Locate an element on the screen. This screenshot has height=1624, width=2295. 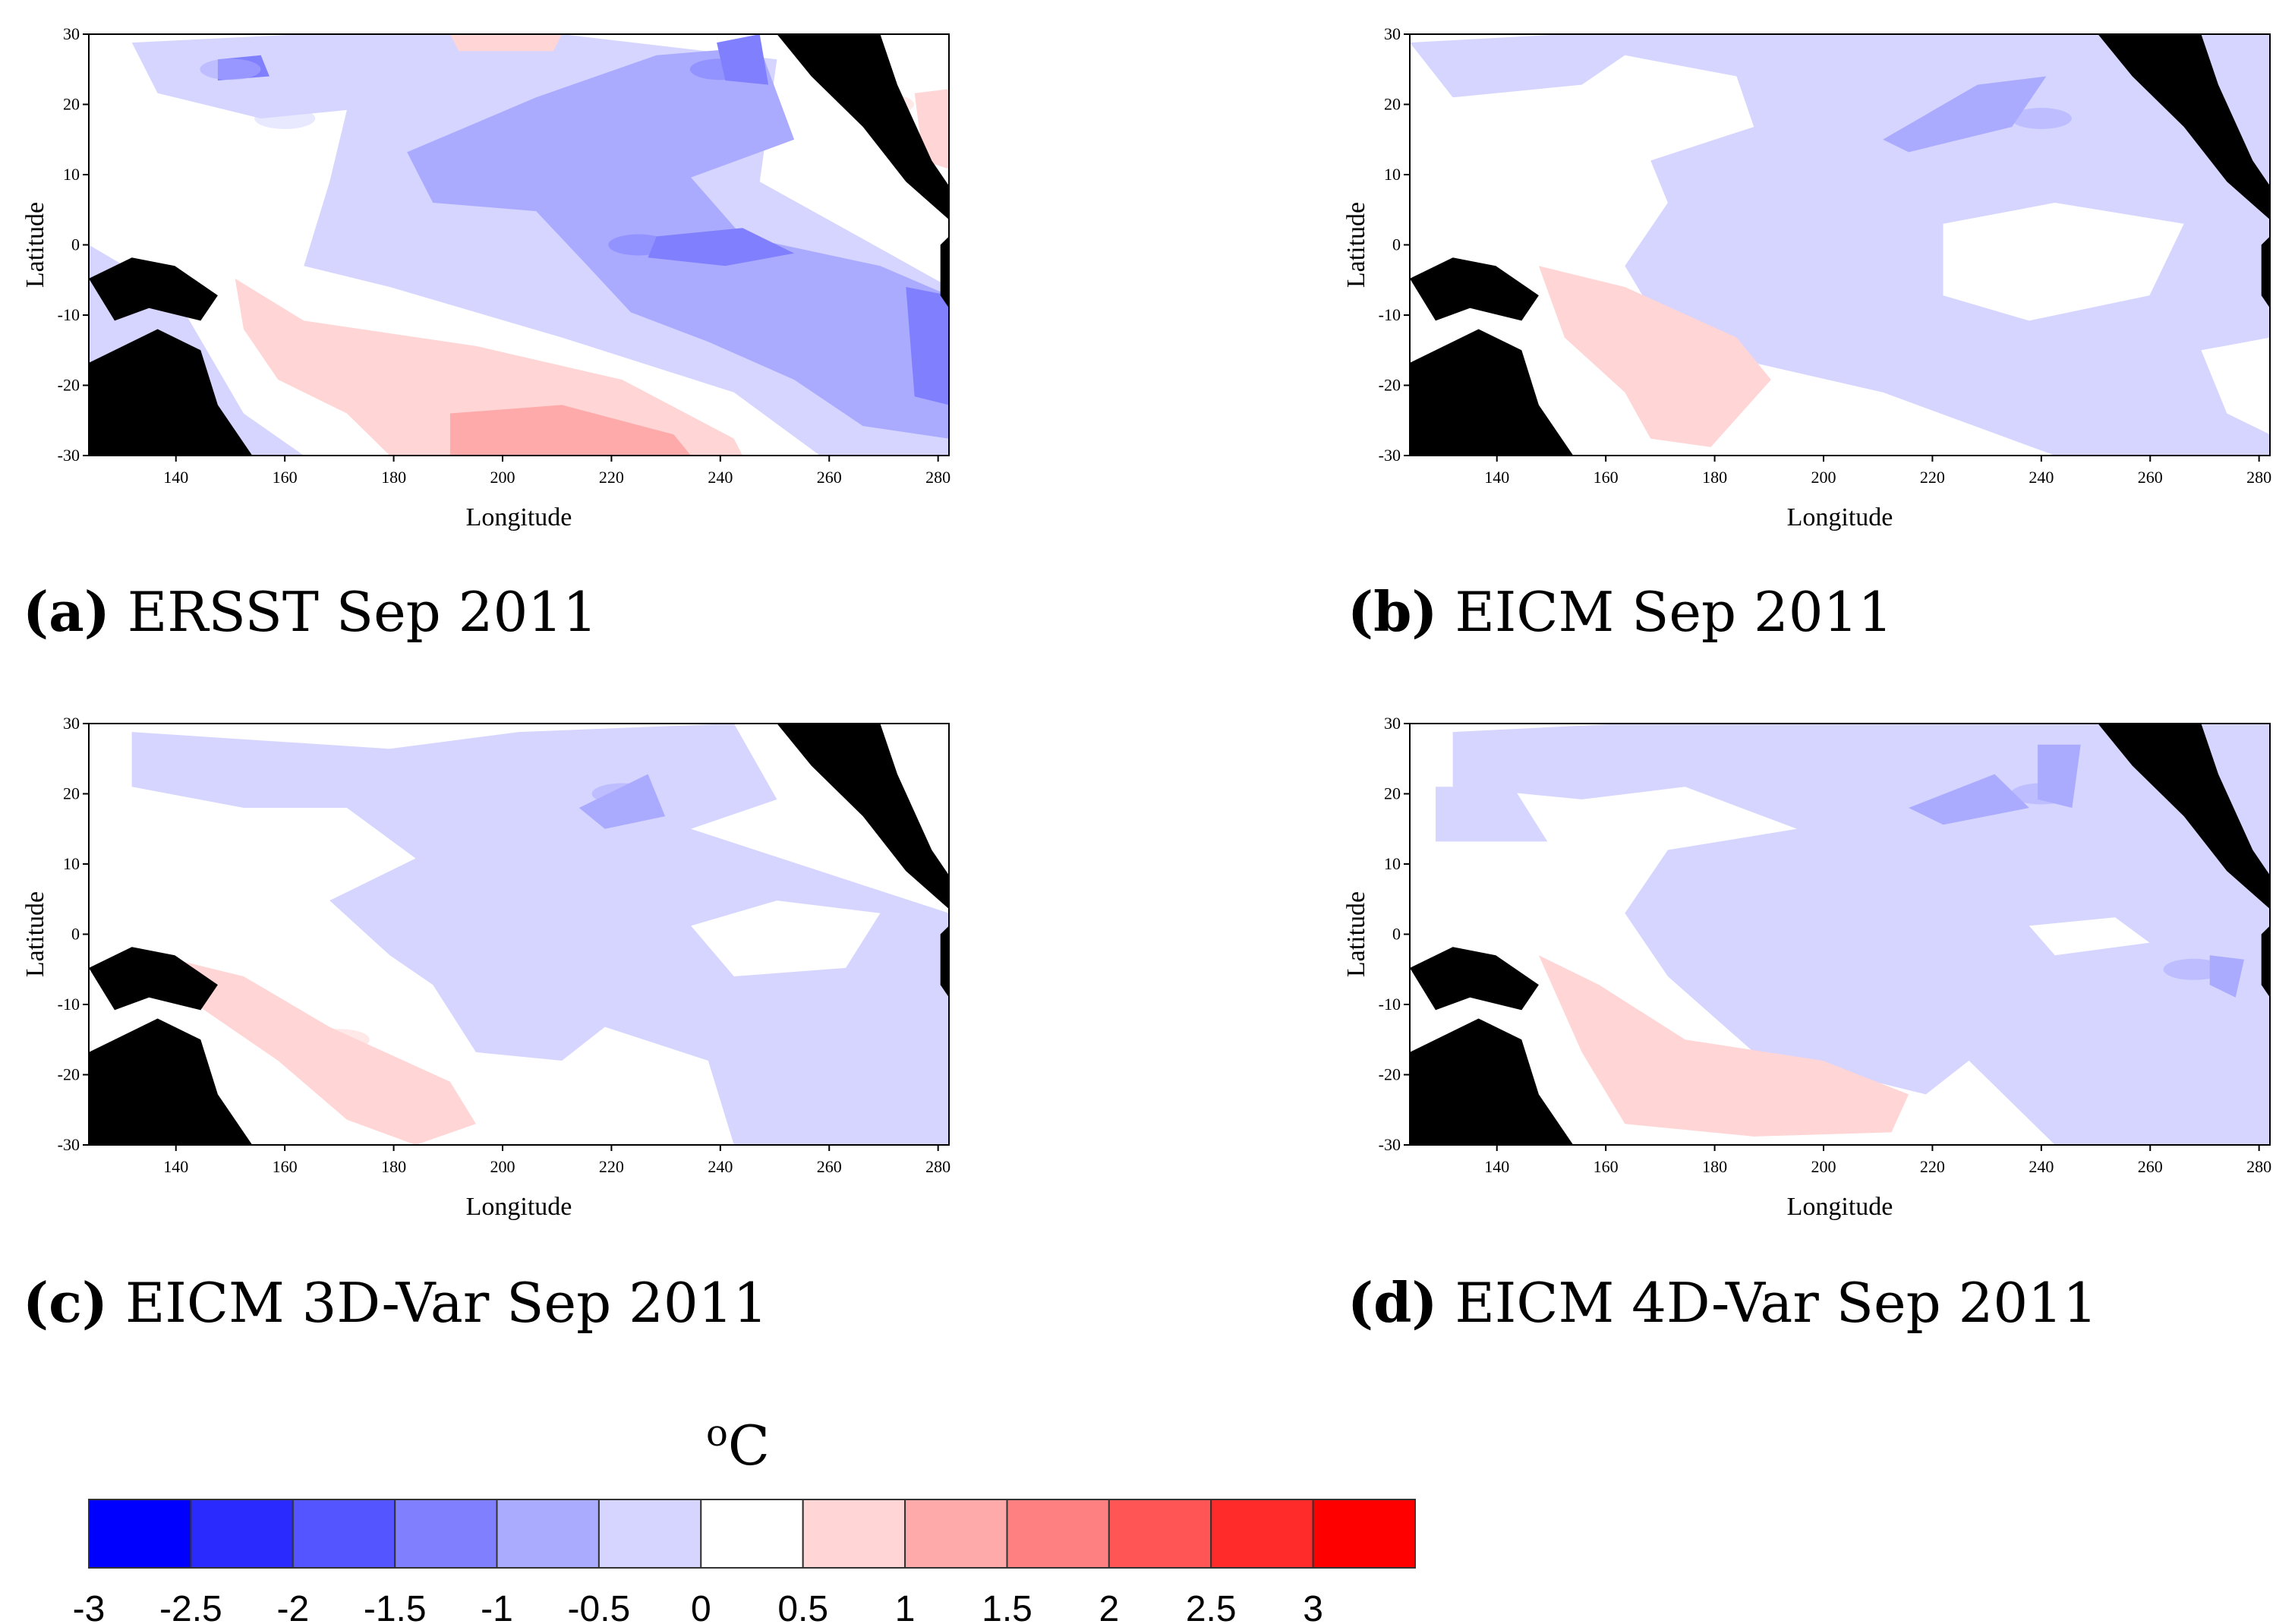
ylabel-b: Latitude is located at coordinates (1356, 245).